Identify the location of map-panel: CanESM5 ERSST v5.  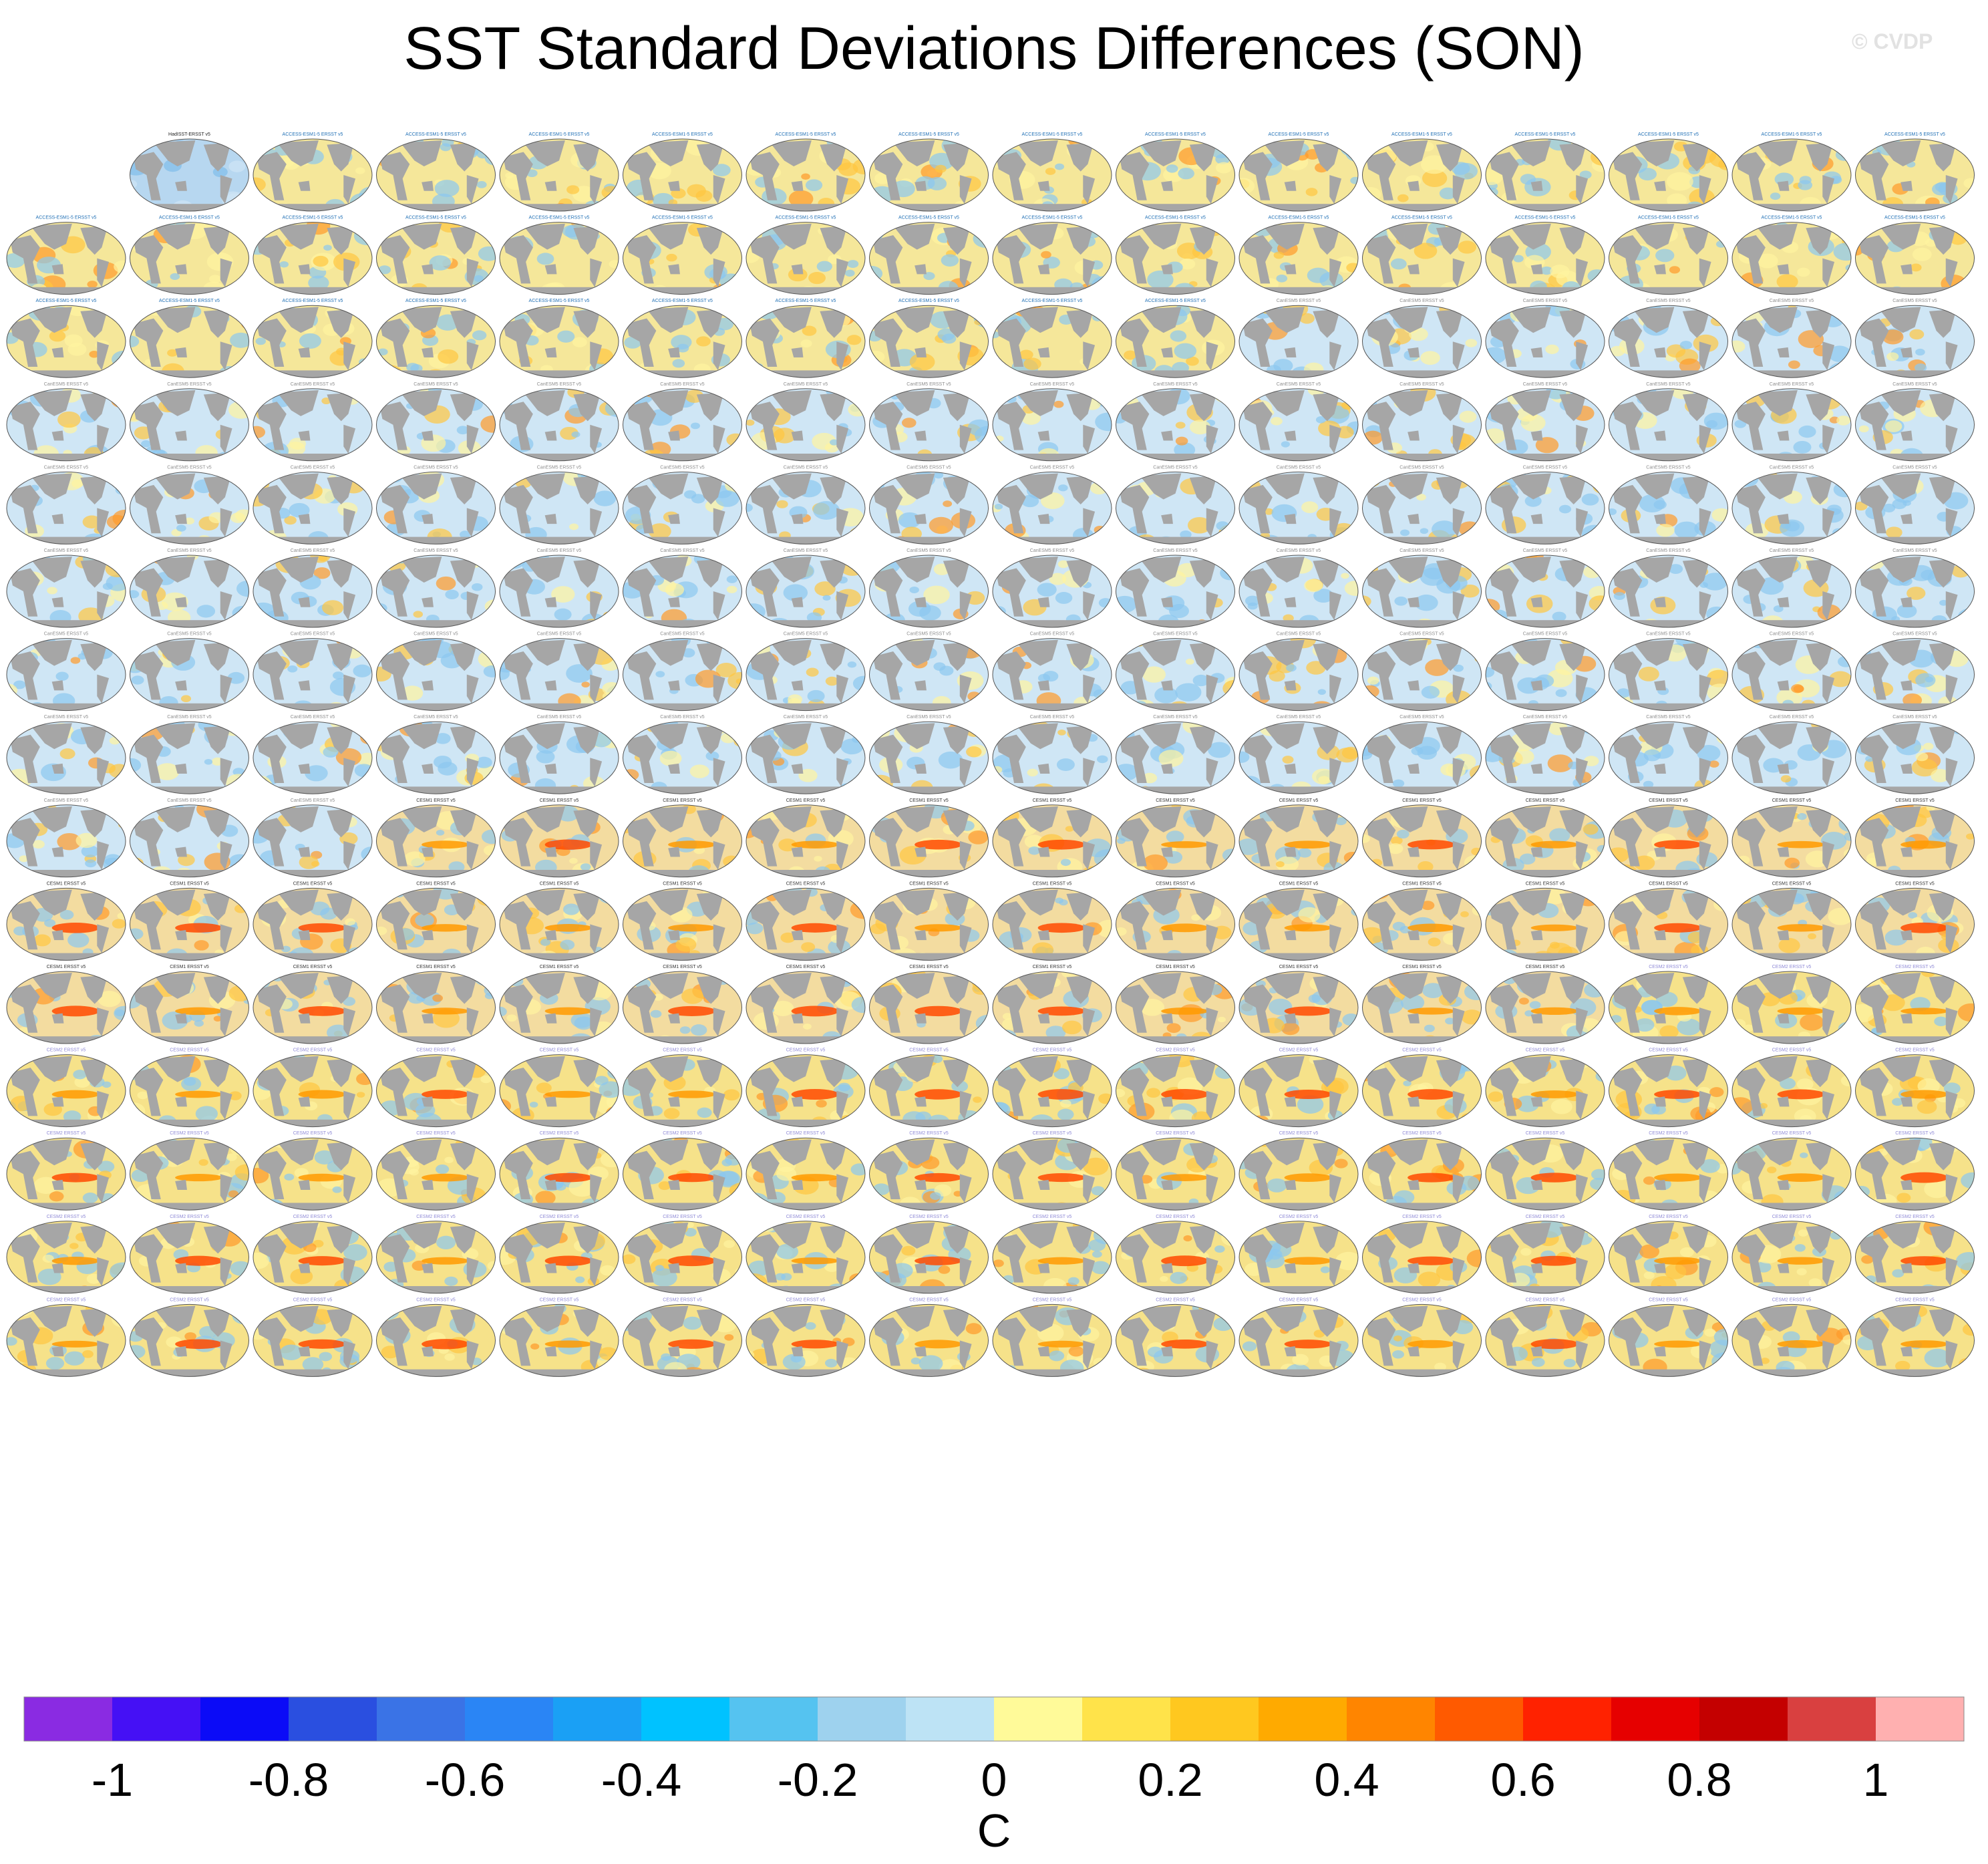
(189, 754).